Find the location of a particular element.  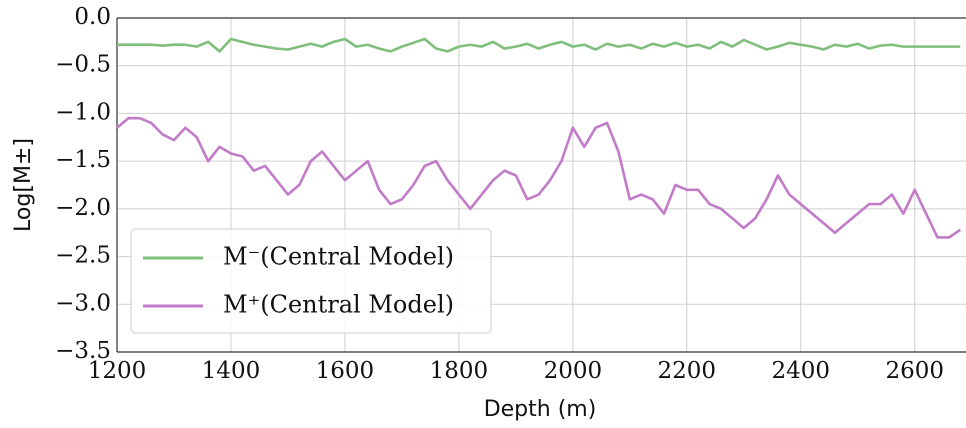

y-tick-label: −1.0 is located at coordinates (83, 112).